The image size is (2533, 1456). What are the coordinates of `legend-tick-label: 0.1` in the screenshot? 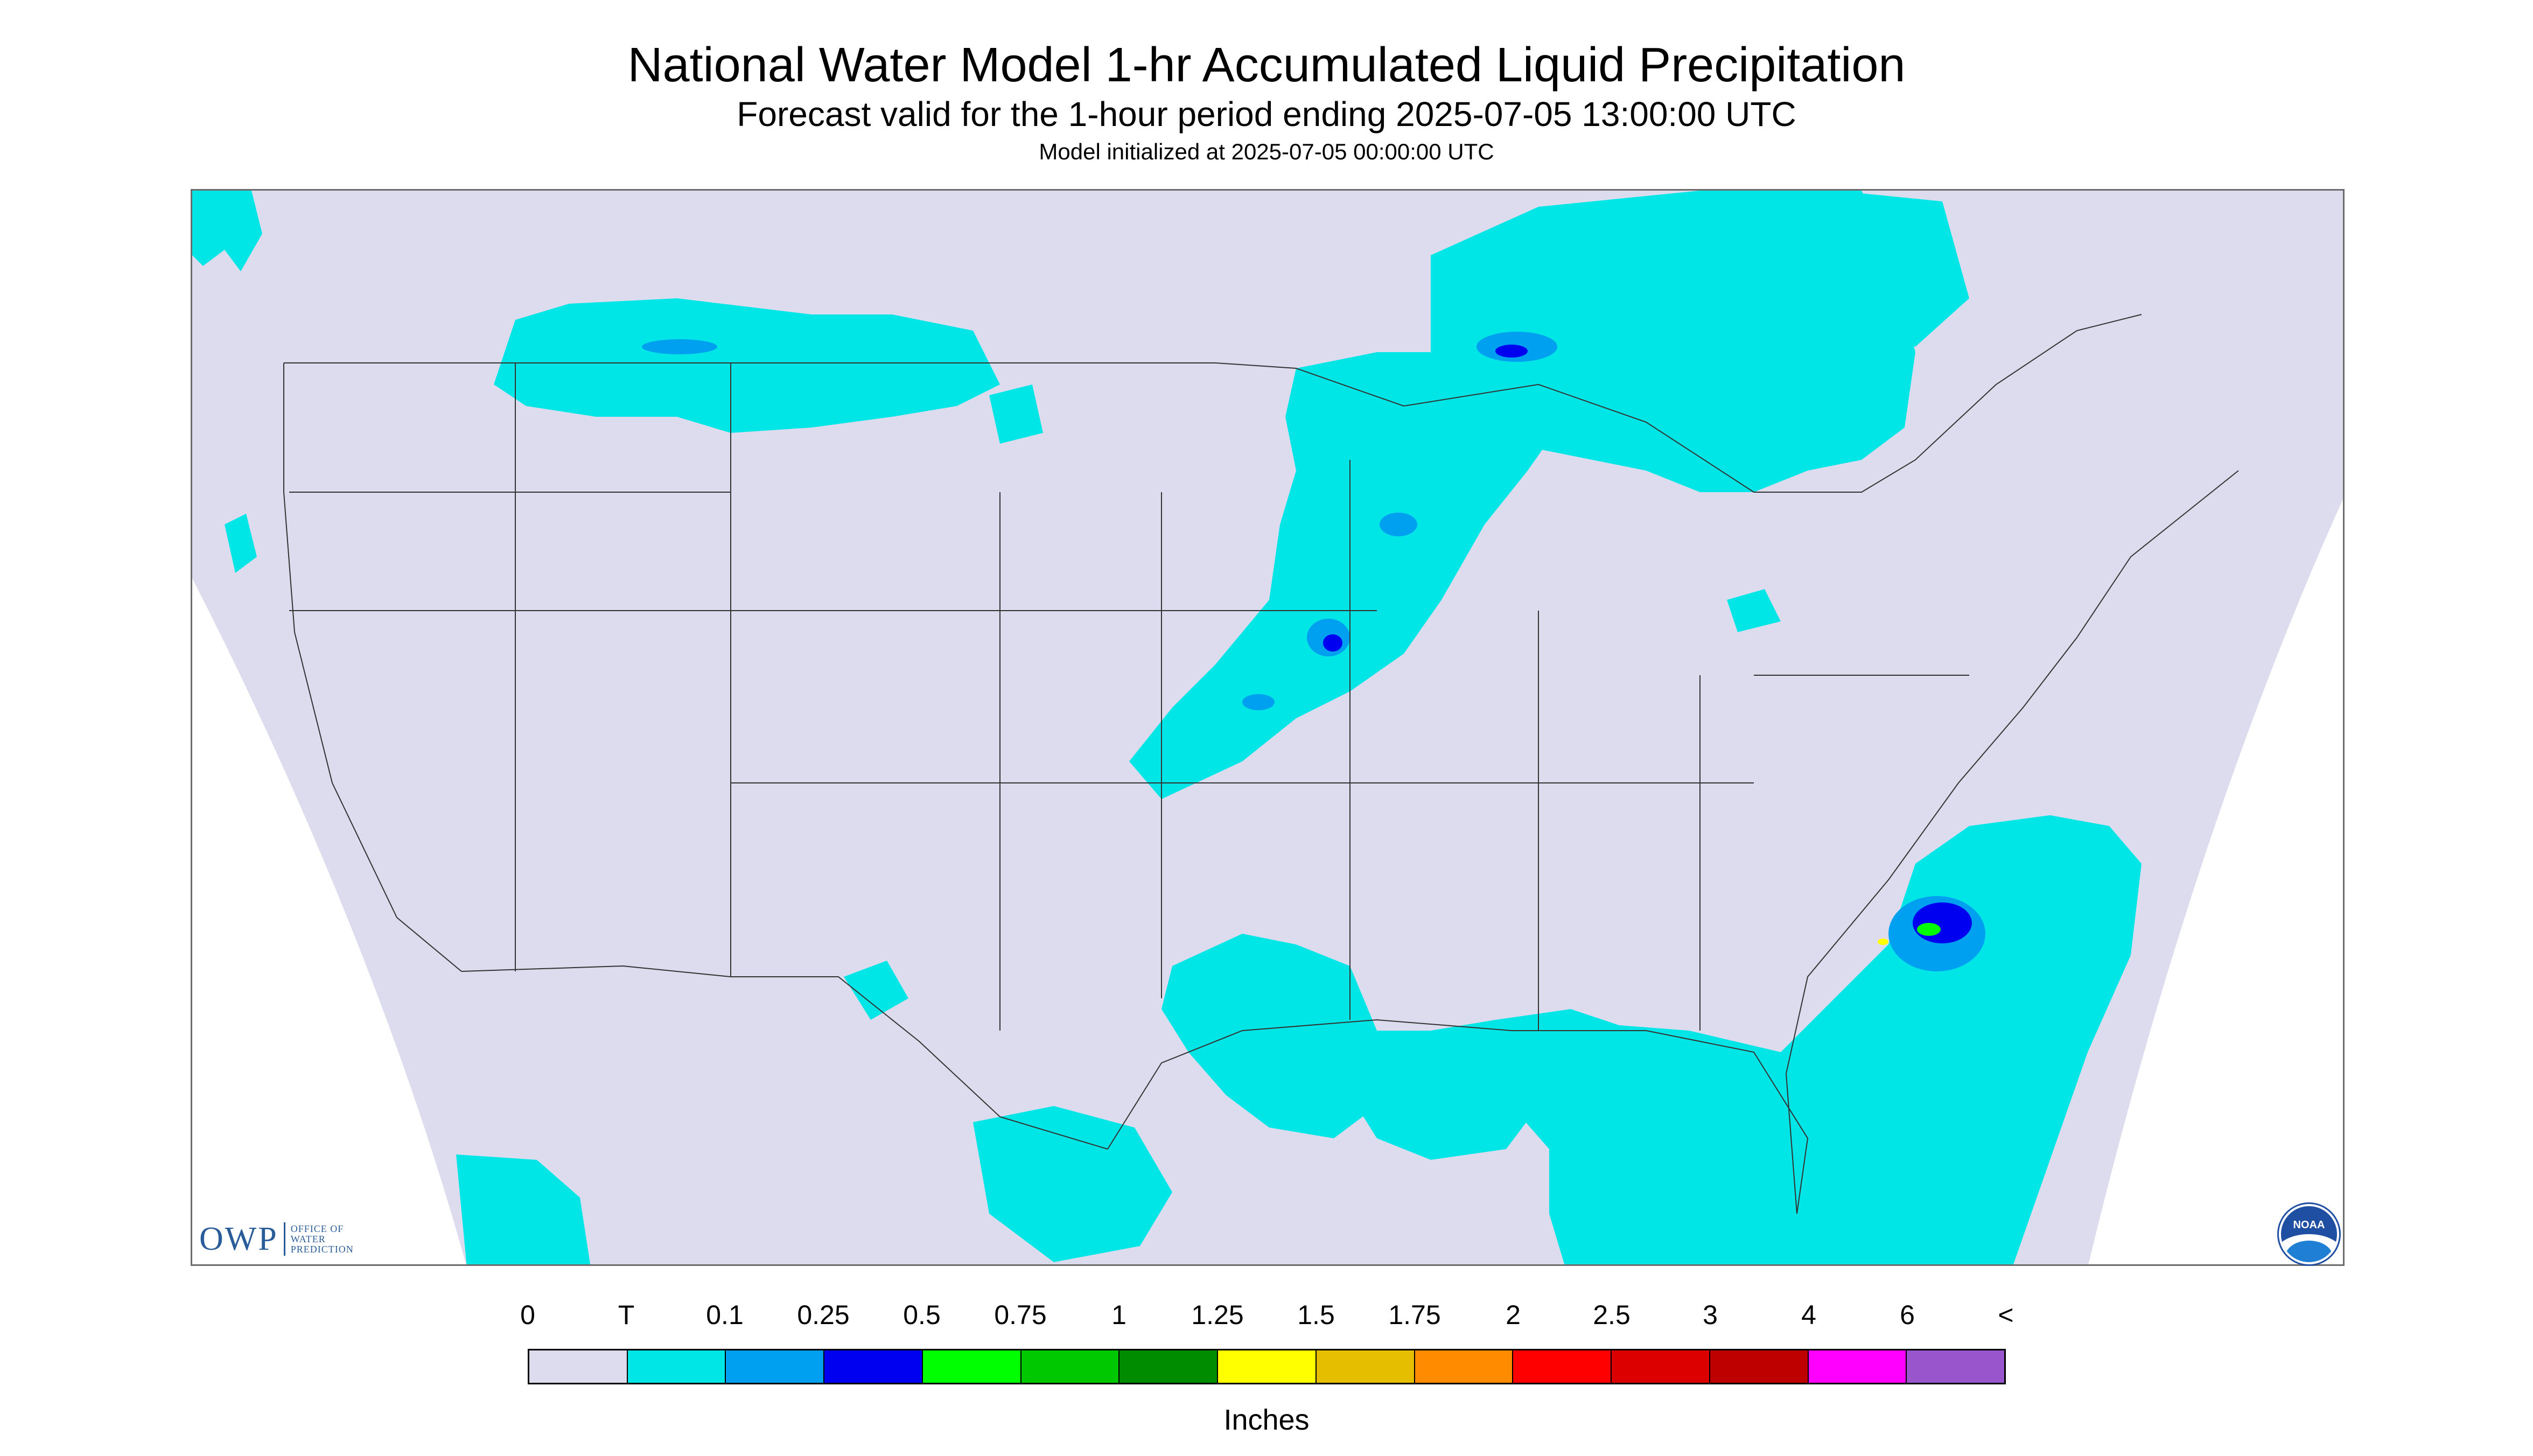 It's located at (725, 1315).